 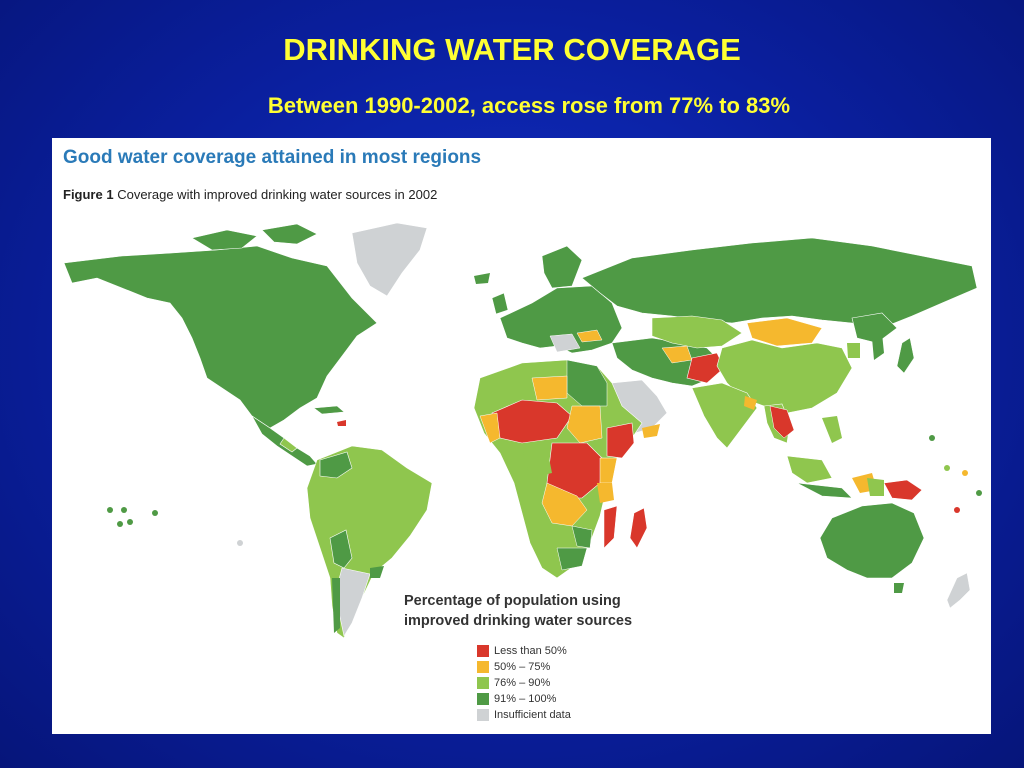 What do you see at coordinates (784, 376) in the screenshot?
I see `china` at bounding box center [784, 376].